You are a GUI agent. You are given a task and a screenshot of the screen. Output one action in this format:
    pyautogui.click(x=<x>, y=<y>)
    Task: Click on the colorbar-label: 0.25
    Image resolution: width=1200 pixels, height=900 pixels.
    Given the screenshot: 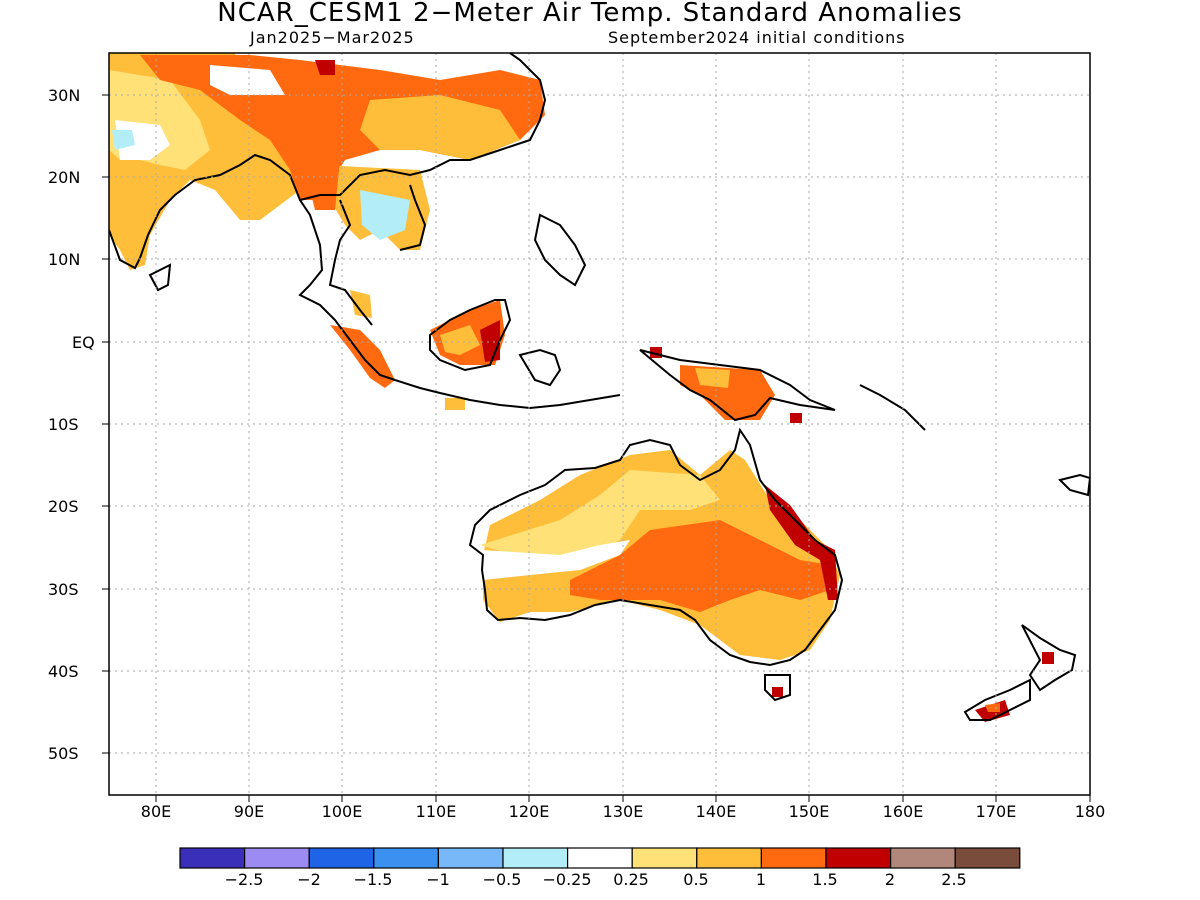 What is the action you would take?
    pyautogui.click(x=631, y=879)
    